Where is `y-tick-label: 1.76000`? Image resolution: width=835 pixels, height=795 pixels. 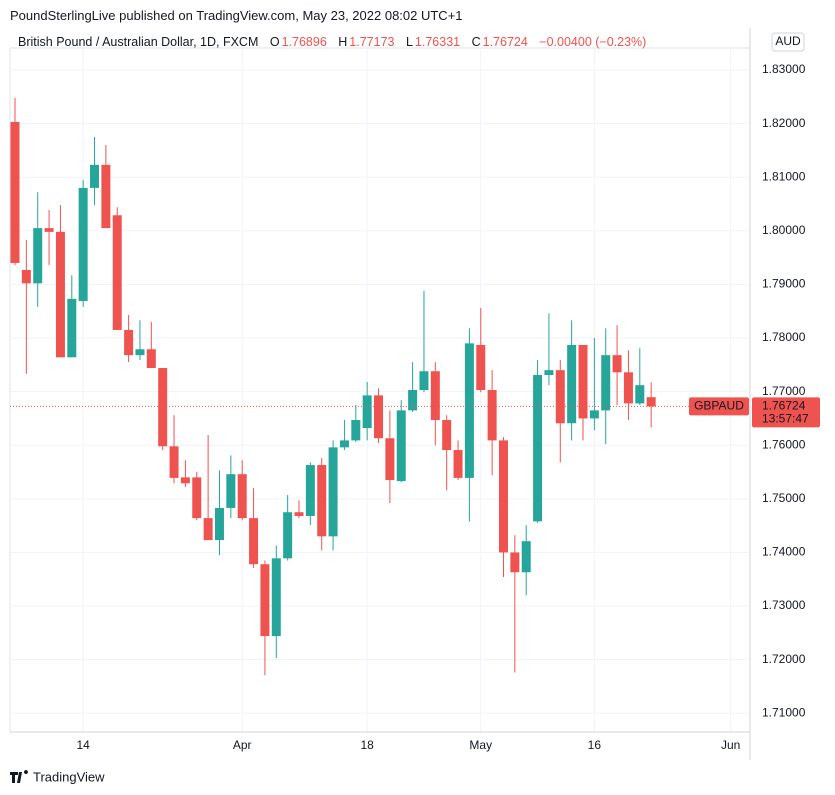 y-tick-label: 1.76000 is located at coordinates (784, 444).